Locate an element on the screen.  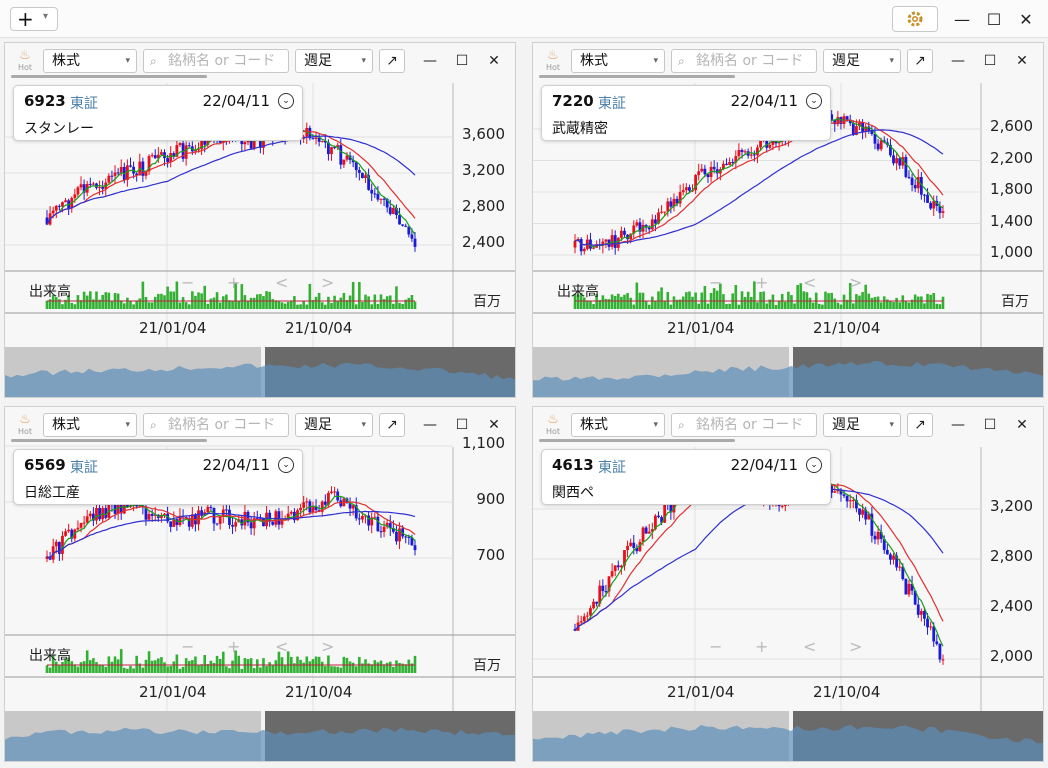
stock-info-card: 7220 東証 22/04/11 ⌄ 武蔵精密 is located at coordinates (686, 113).